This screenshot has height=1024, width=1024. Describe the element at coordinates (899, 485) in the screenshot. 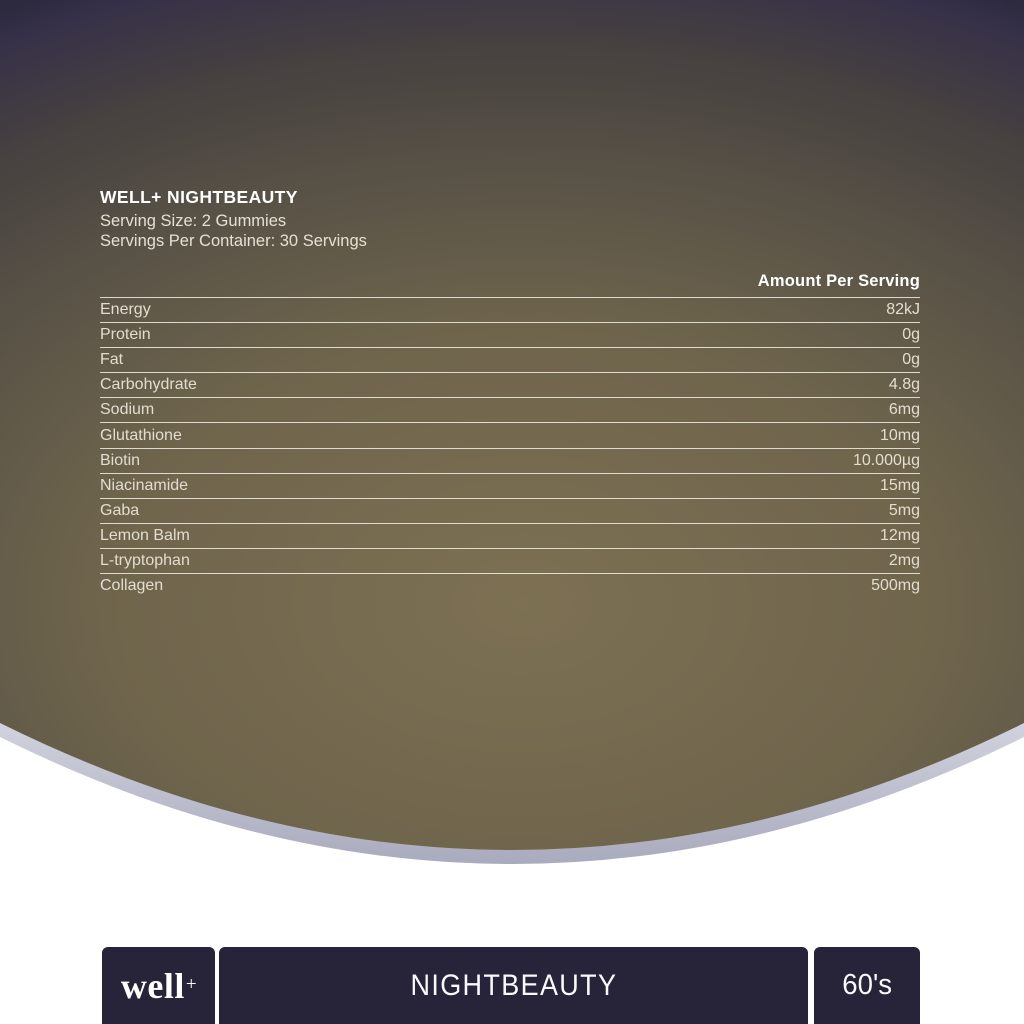

I see `nutrient-amount: 15mg` at that location.